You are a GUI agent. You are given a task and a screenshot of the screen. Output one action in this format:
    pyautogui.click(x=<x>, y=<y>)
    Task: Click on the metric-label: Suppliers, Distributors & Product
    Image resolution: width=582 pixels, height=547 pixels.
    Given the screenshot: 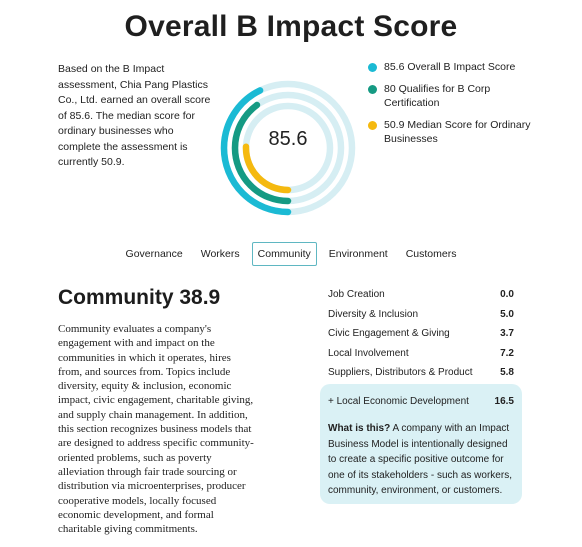 What is the action you would take?
    pyautogui.click(x=400, y=372)
    